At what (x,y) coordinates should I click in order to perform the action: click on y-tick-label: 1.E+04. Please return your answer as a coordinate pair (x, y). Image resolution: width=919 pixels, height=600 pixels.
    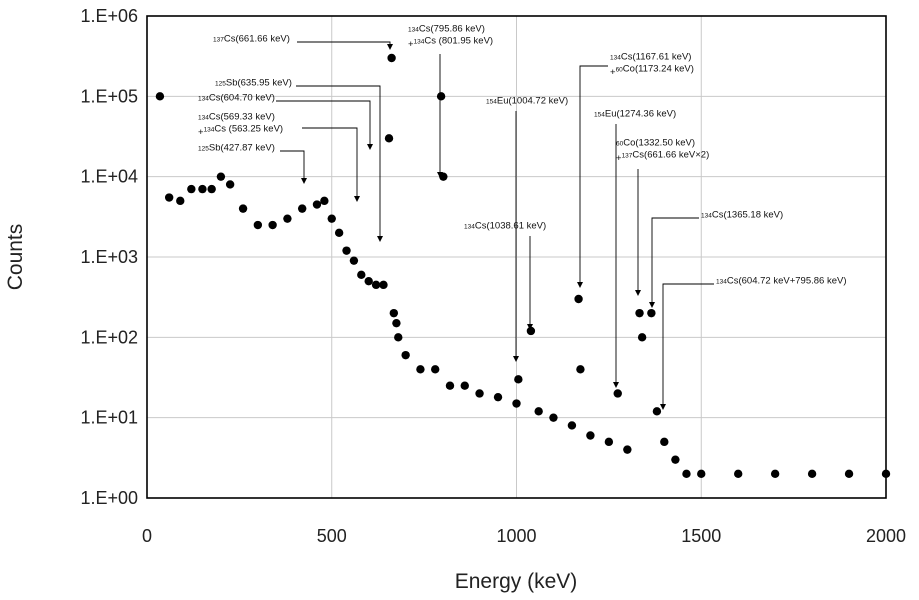
    Looking at the image, I should click on (109, 177).